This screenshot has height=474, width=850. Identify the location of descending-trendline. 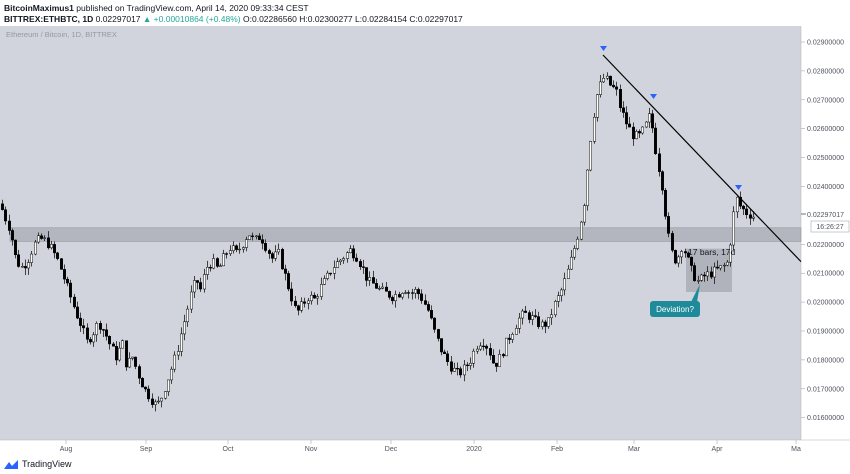
(702, 158).